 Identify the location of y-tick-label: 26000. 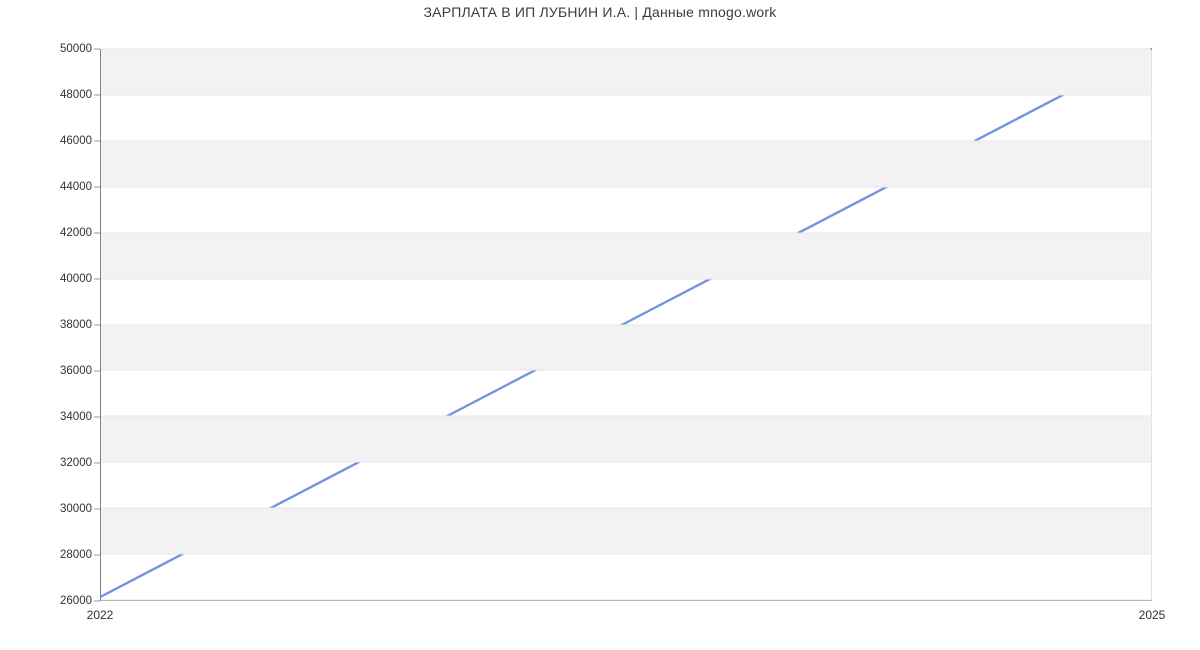
(76, 601).